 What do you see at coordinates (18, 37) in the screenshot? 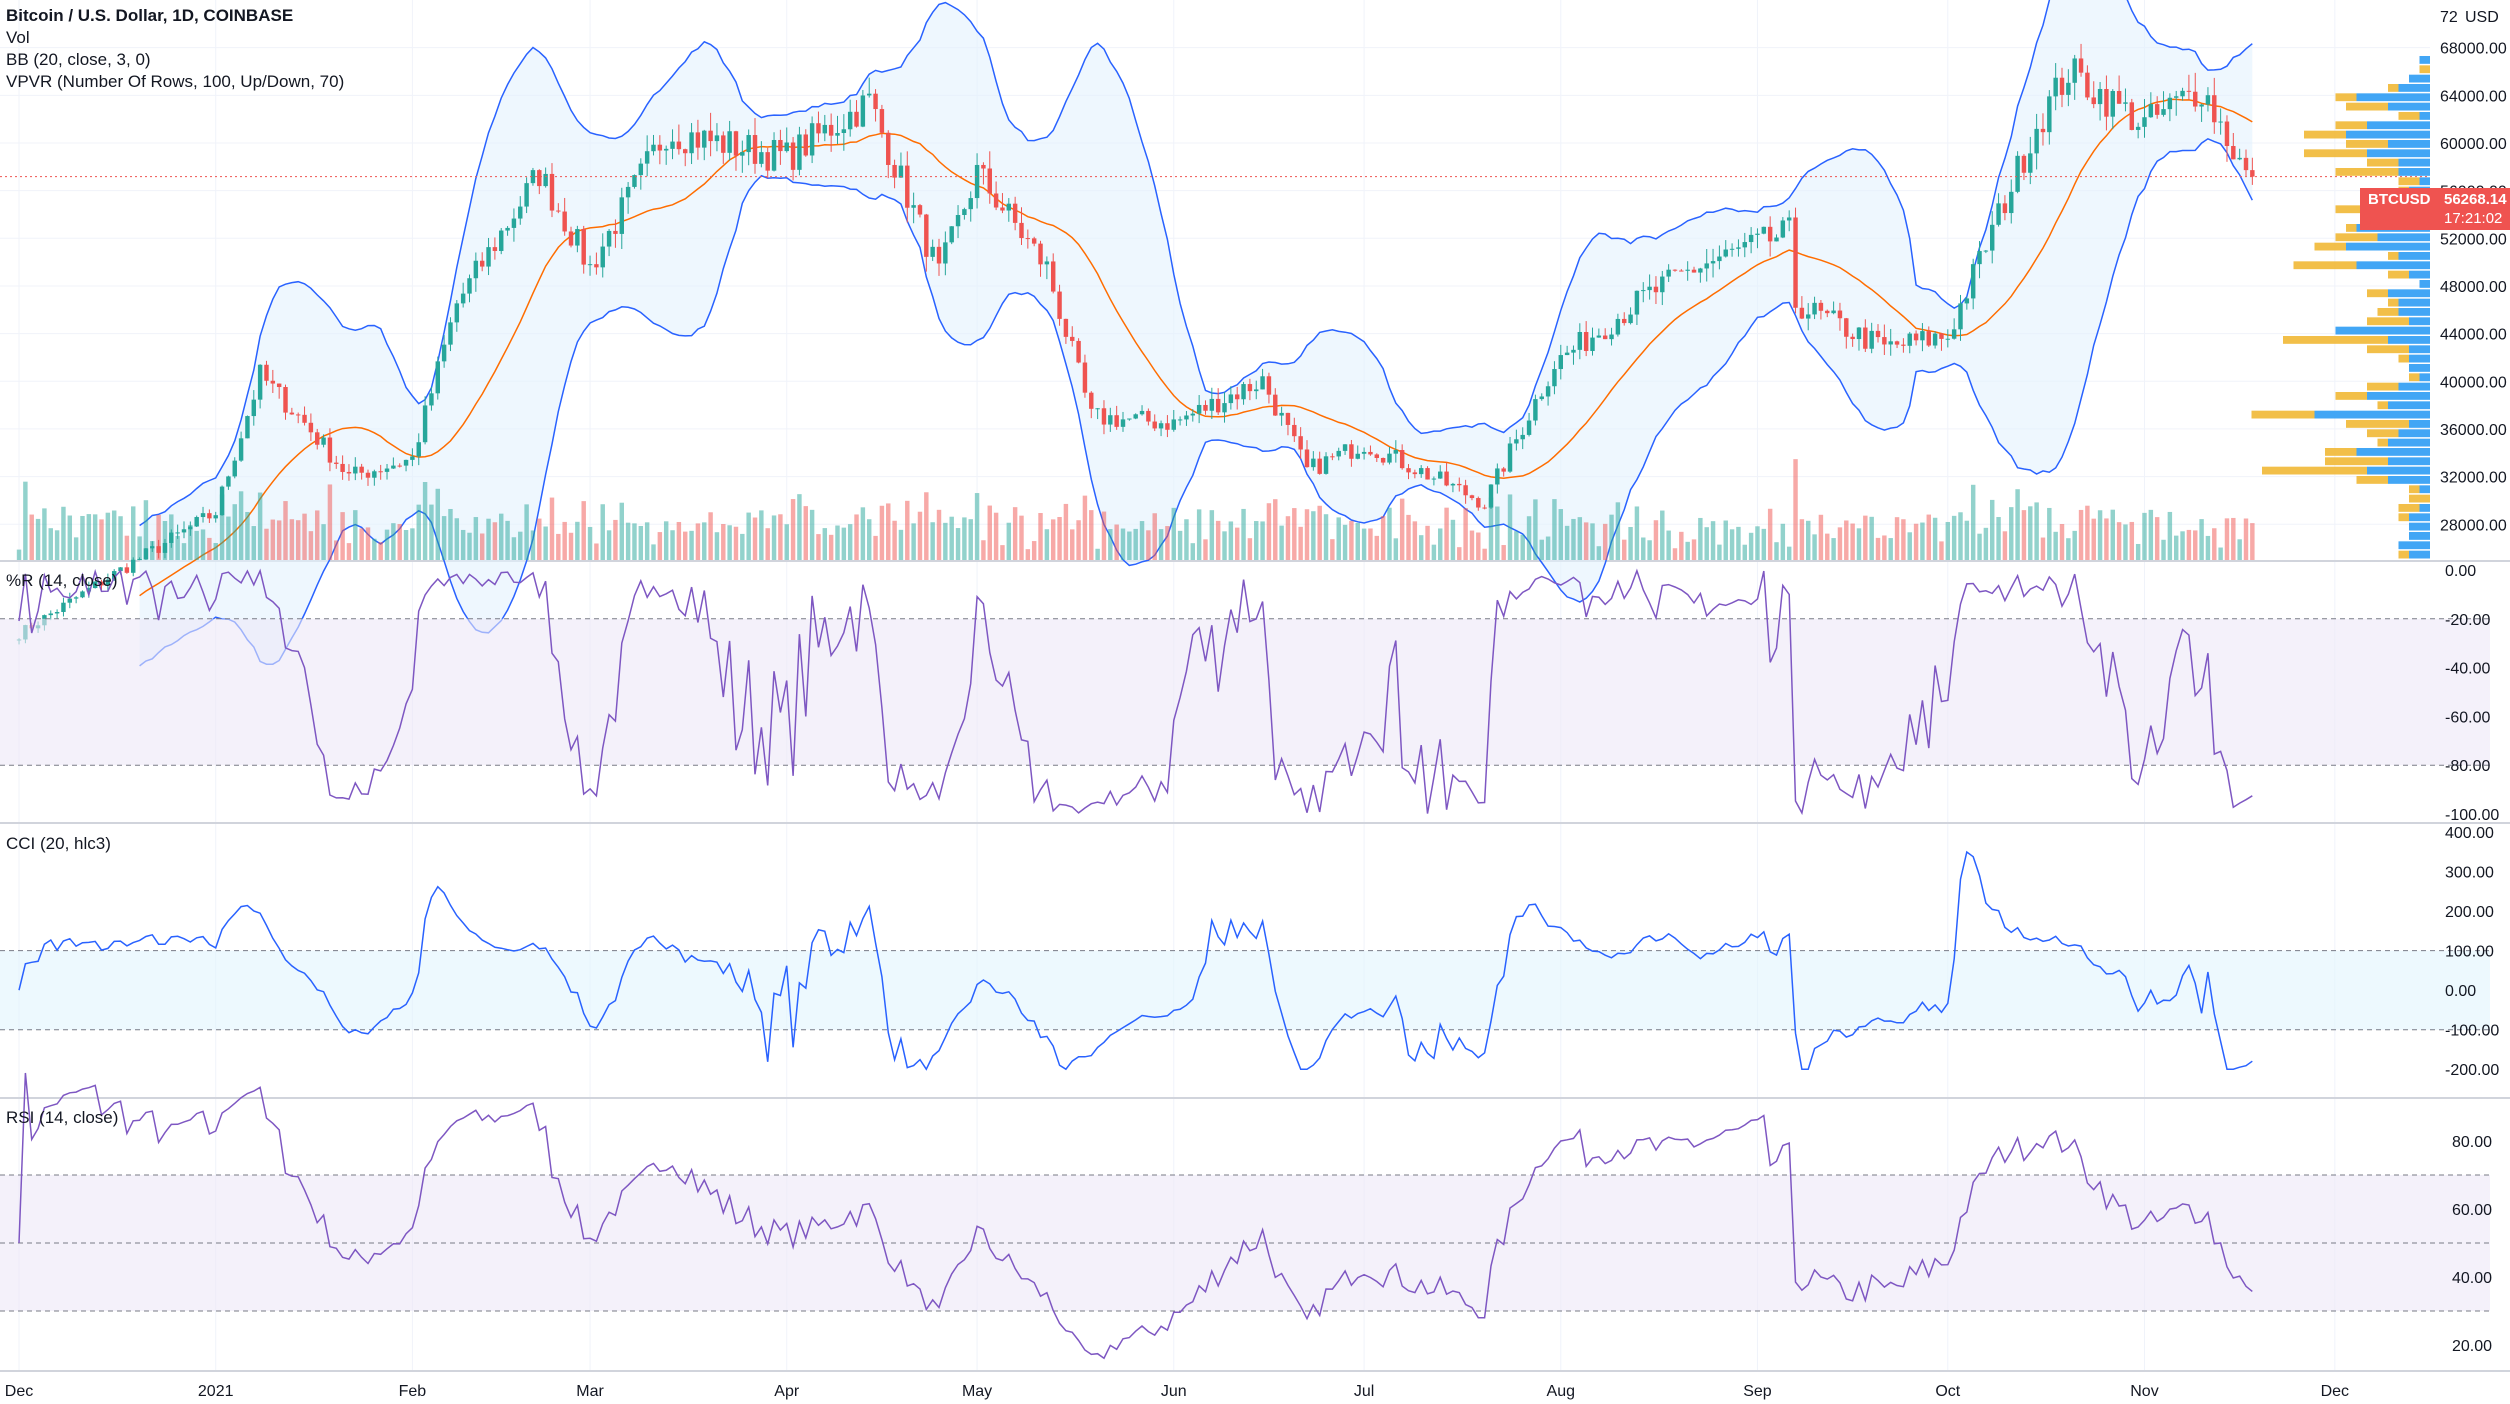
I see `study-volume: Vol` at bounding box center [18, 37].